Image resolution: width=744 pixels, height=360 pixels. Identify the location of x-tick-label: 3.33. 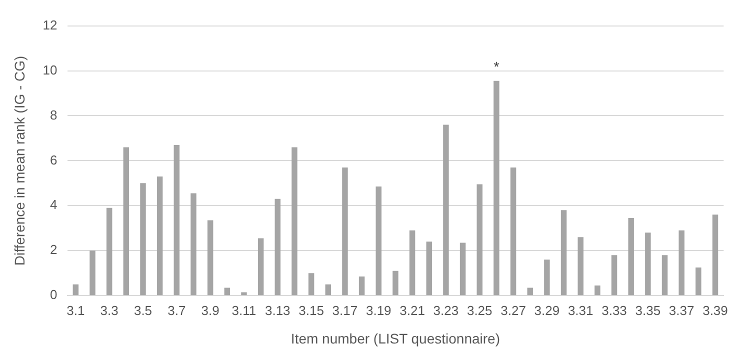
(614, 310).